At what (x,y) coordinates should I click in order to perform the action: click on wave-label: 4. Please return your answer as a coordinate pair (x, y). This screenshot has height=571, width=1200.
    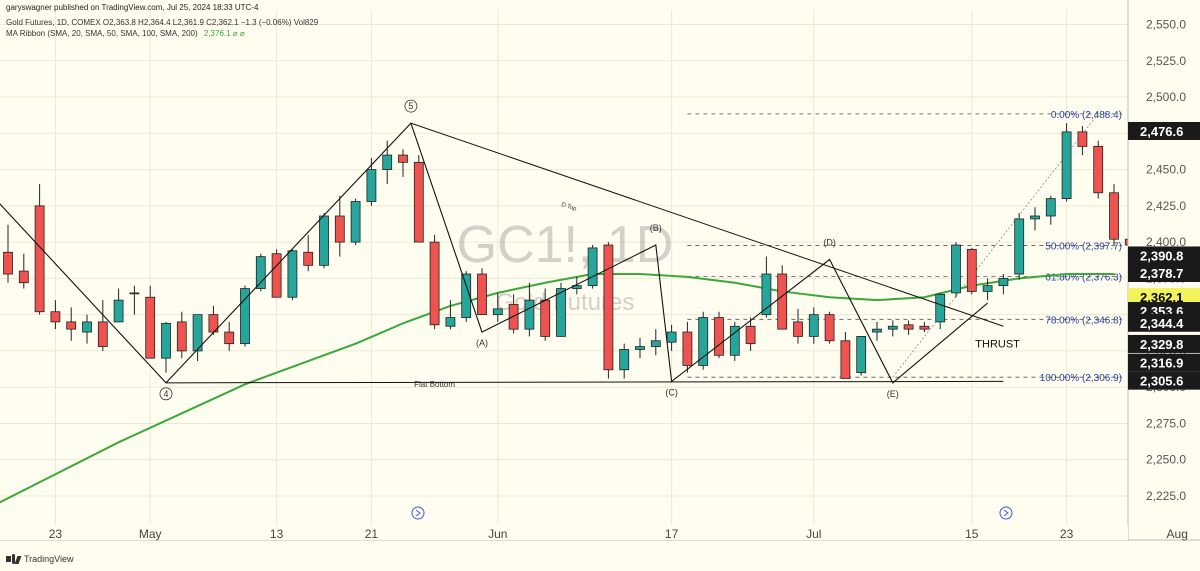
    Looking at the image, I should click on (165, 394).